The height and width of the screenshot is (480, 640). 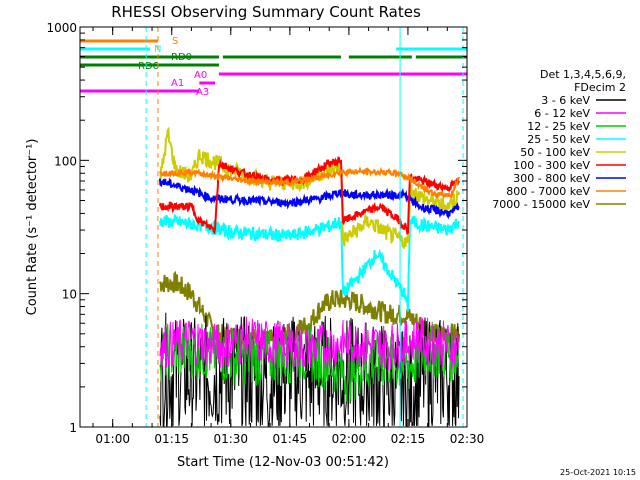 What do you see at coordinates (548, 191) in the screenshot?
I see `legend-label-b800: 800 - 7000 keV` at bounding box center [548, 191].